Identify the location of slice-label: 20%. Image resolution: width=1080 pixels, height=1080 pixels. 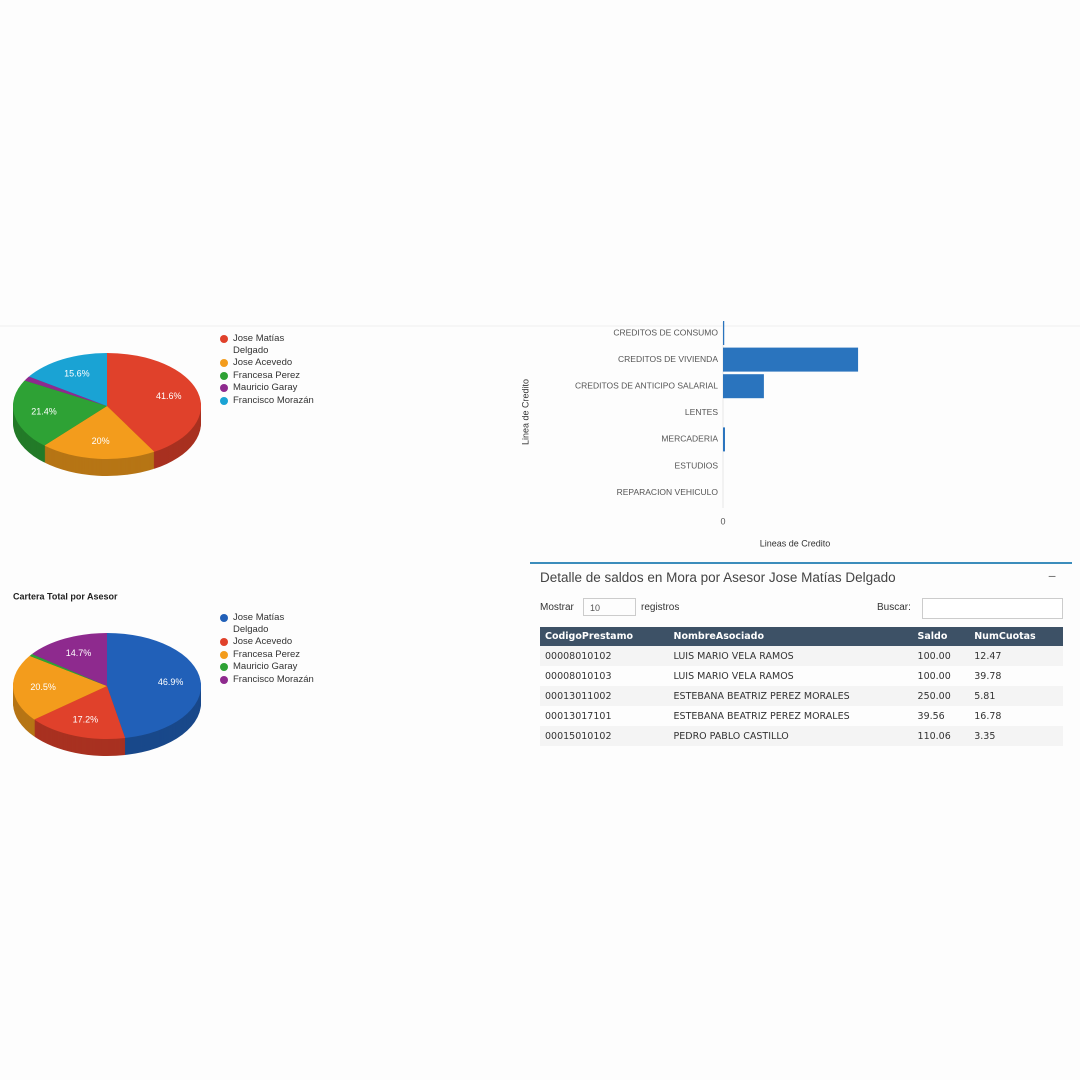
(101, 441).